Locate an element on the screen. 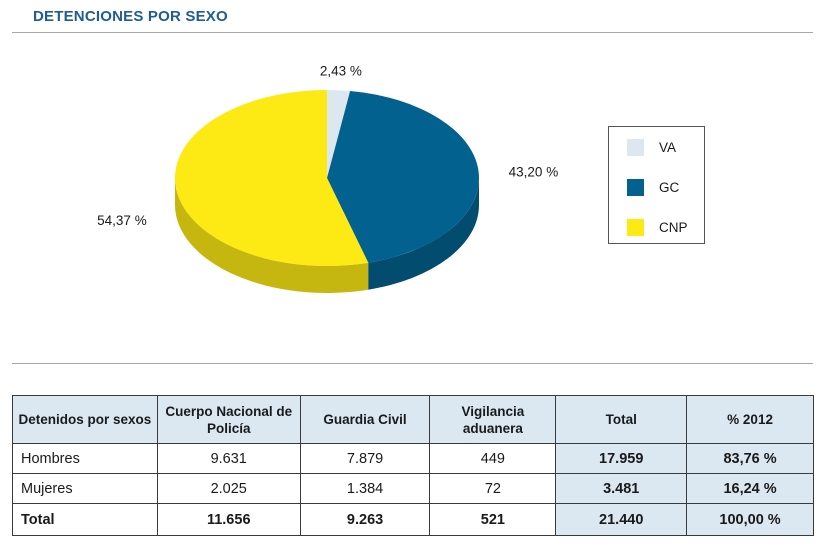 This screenshot has width=827, height=555. pie-side-cnp is located at coordinates (272, 235).